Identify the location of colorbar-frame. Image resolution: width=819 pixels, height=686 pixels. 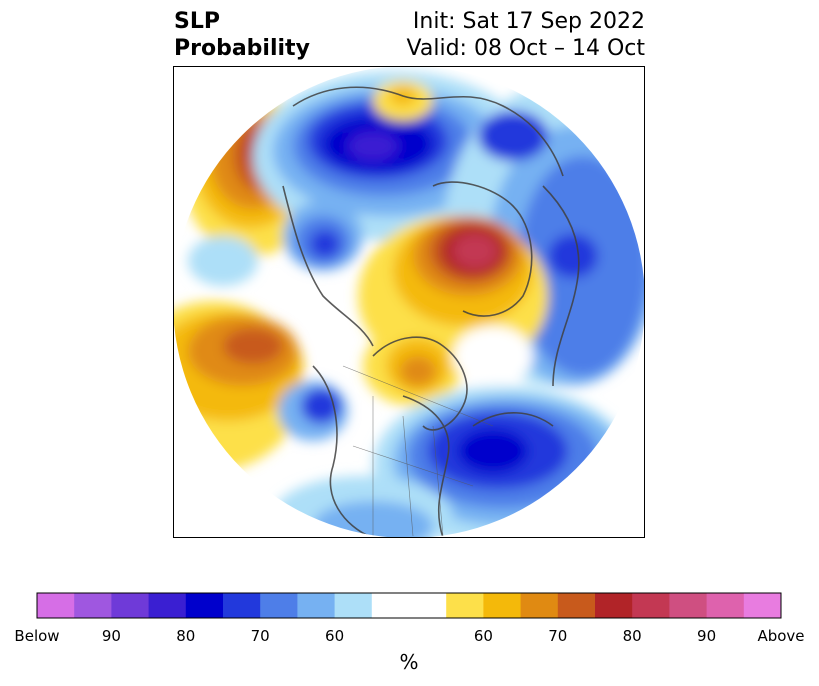
(409, 605).